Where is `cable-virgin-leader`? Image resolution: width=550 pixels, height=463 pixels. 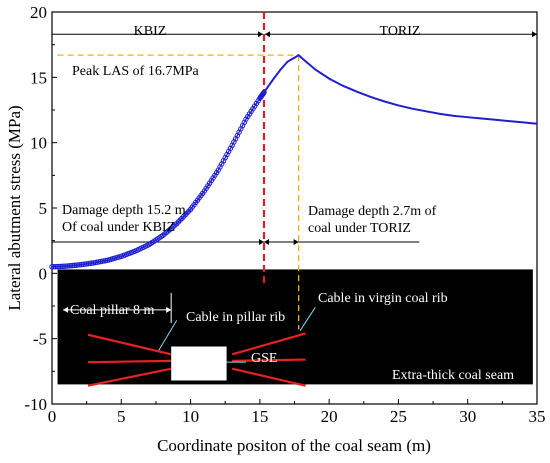
cable-virgin-leader is located at coordinates (307, 319).